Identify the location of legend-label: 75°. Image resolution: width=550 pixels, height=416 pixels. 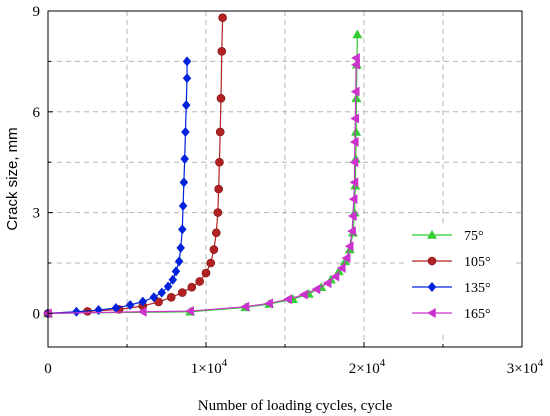
(474, 236).